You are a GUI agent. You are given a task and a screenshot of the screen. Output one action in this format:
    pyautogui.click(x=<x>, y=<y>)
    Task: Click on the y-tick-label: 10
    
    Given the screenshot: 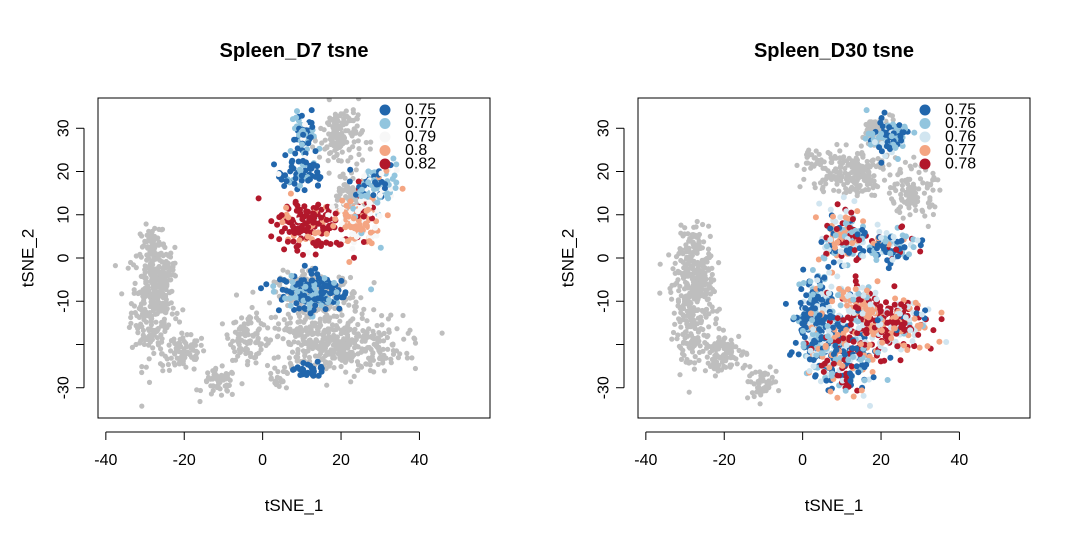 What is the action you would take?
    pyautogui.click(x=64, y=215)
    